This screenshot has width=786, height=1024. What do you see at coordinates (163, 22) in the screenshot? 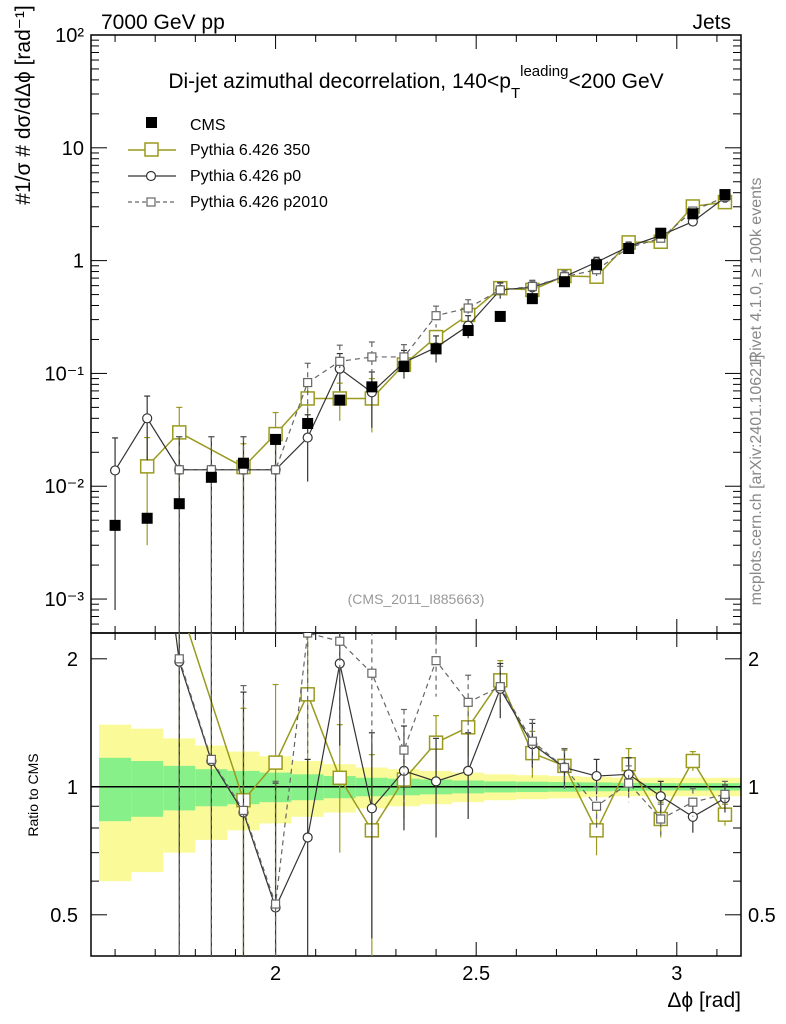
I see `header-left: 7000 GeV pp` at bounding box center [163, 22].